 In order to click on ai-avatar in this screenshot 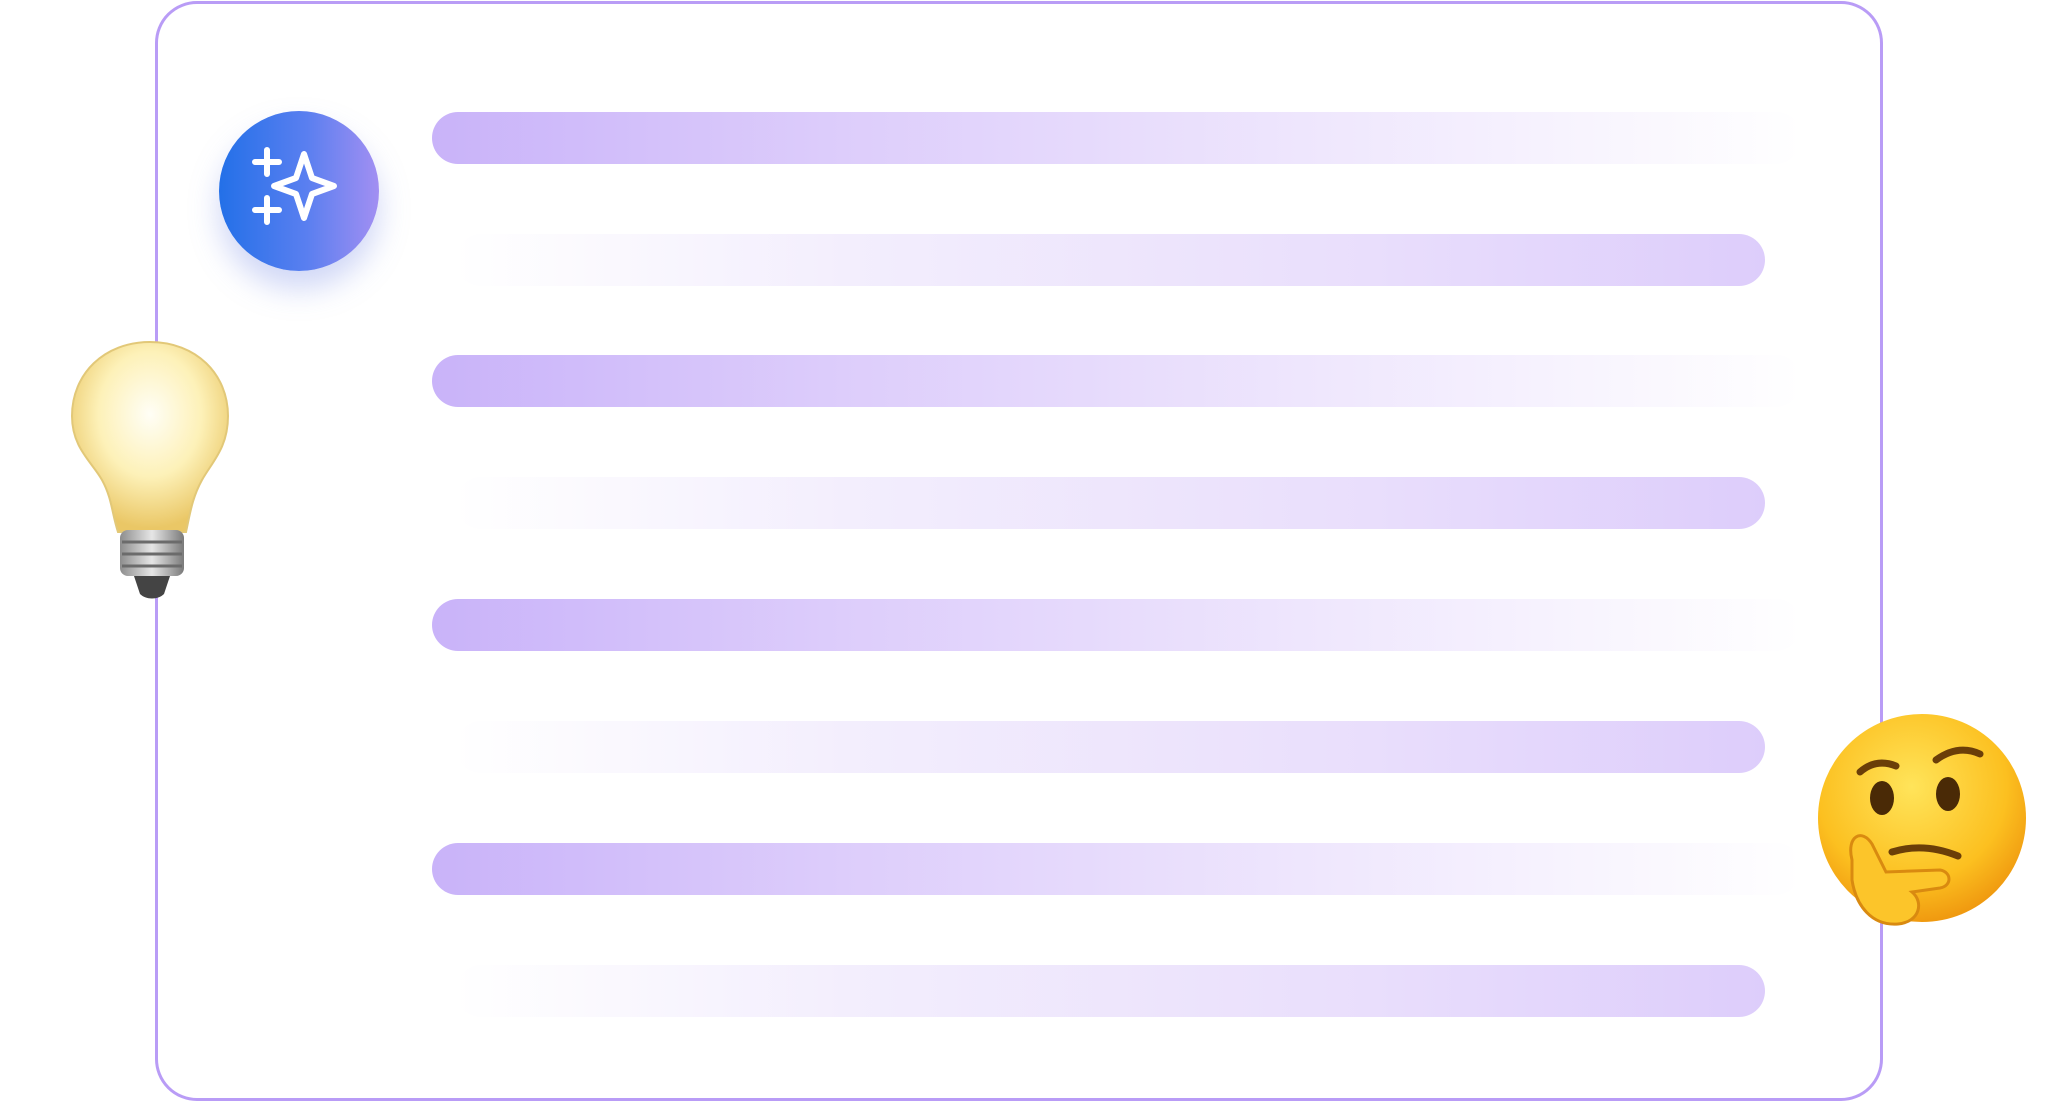, I will do `click(299, 191)`.